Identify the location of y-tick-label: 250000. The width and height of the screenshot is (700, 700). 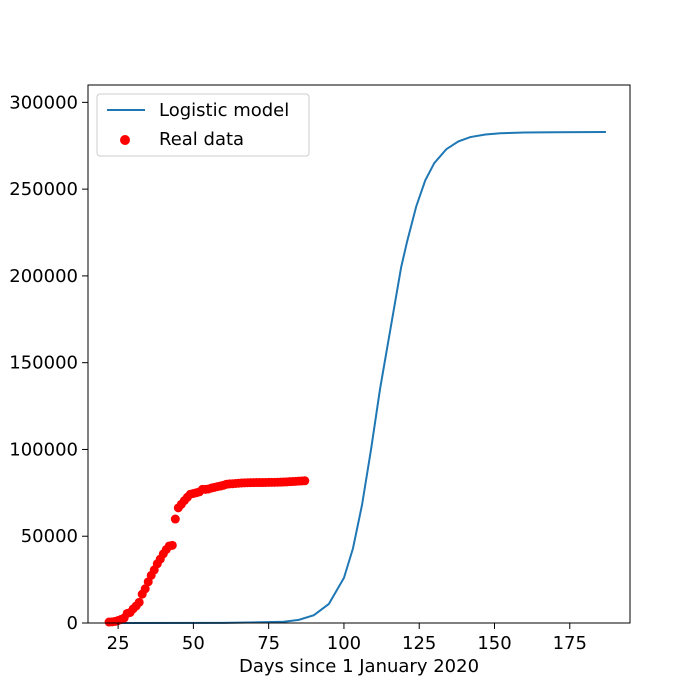
(43, 189).